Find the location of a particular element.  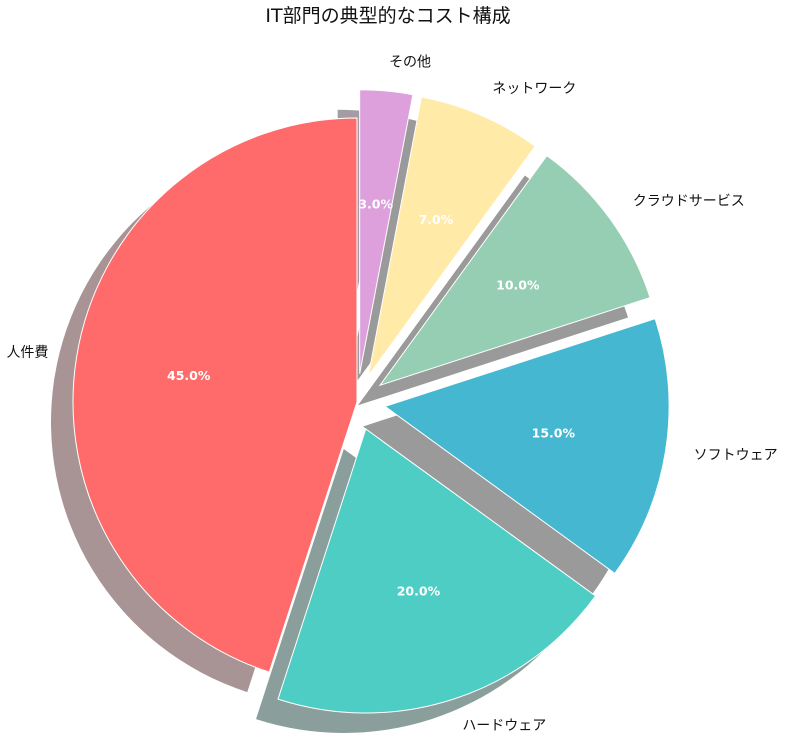

chart-title: IT部門の典型的なコスト構成 is located at coordinates (387, 16).